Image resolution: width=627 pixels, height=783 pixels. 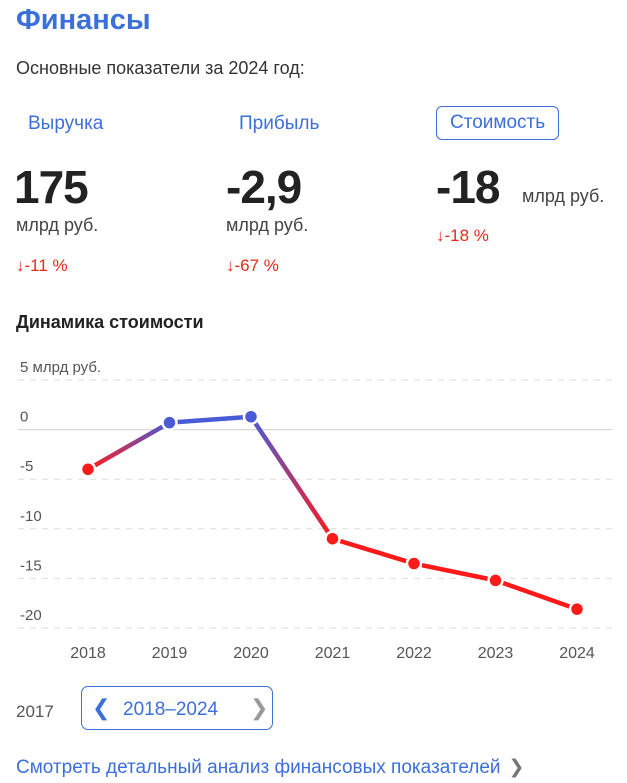 I want to click on x-tick-label: 2022, so click(x=414, y=653).